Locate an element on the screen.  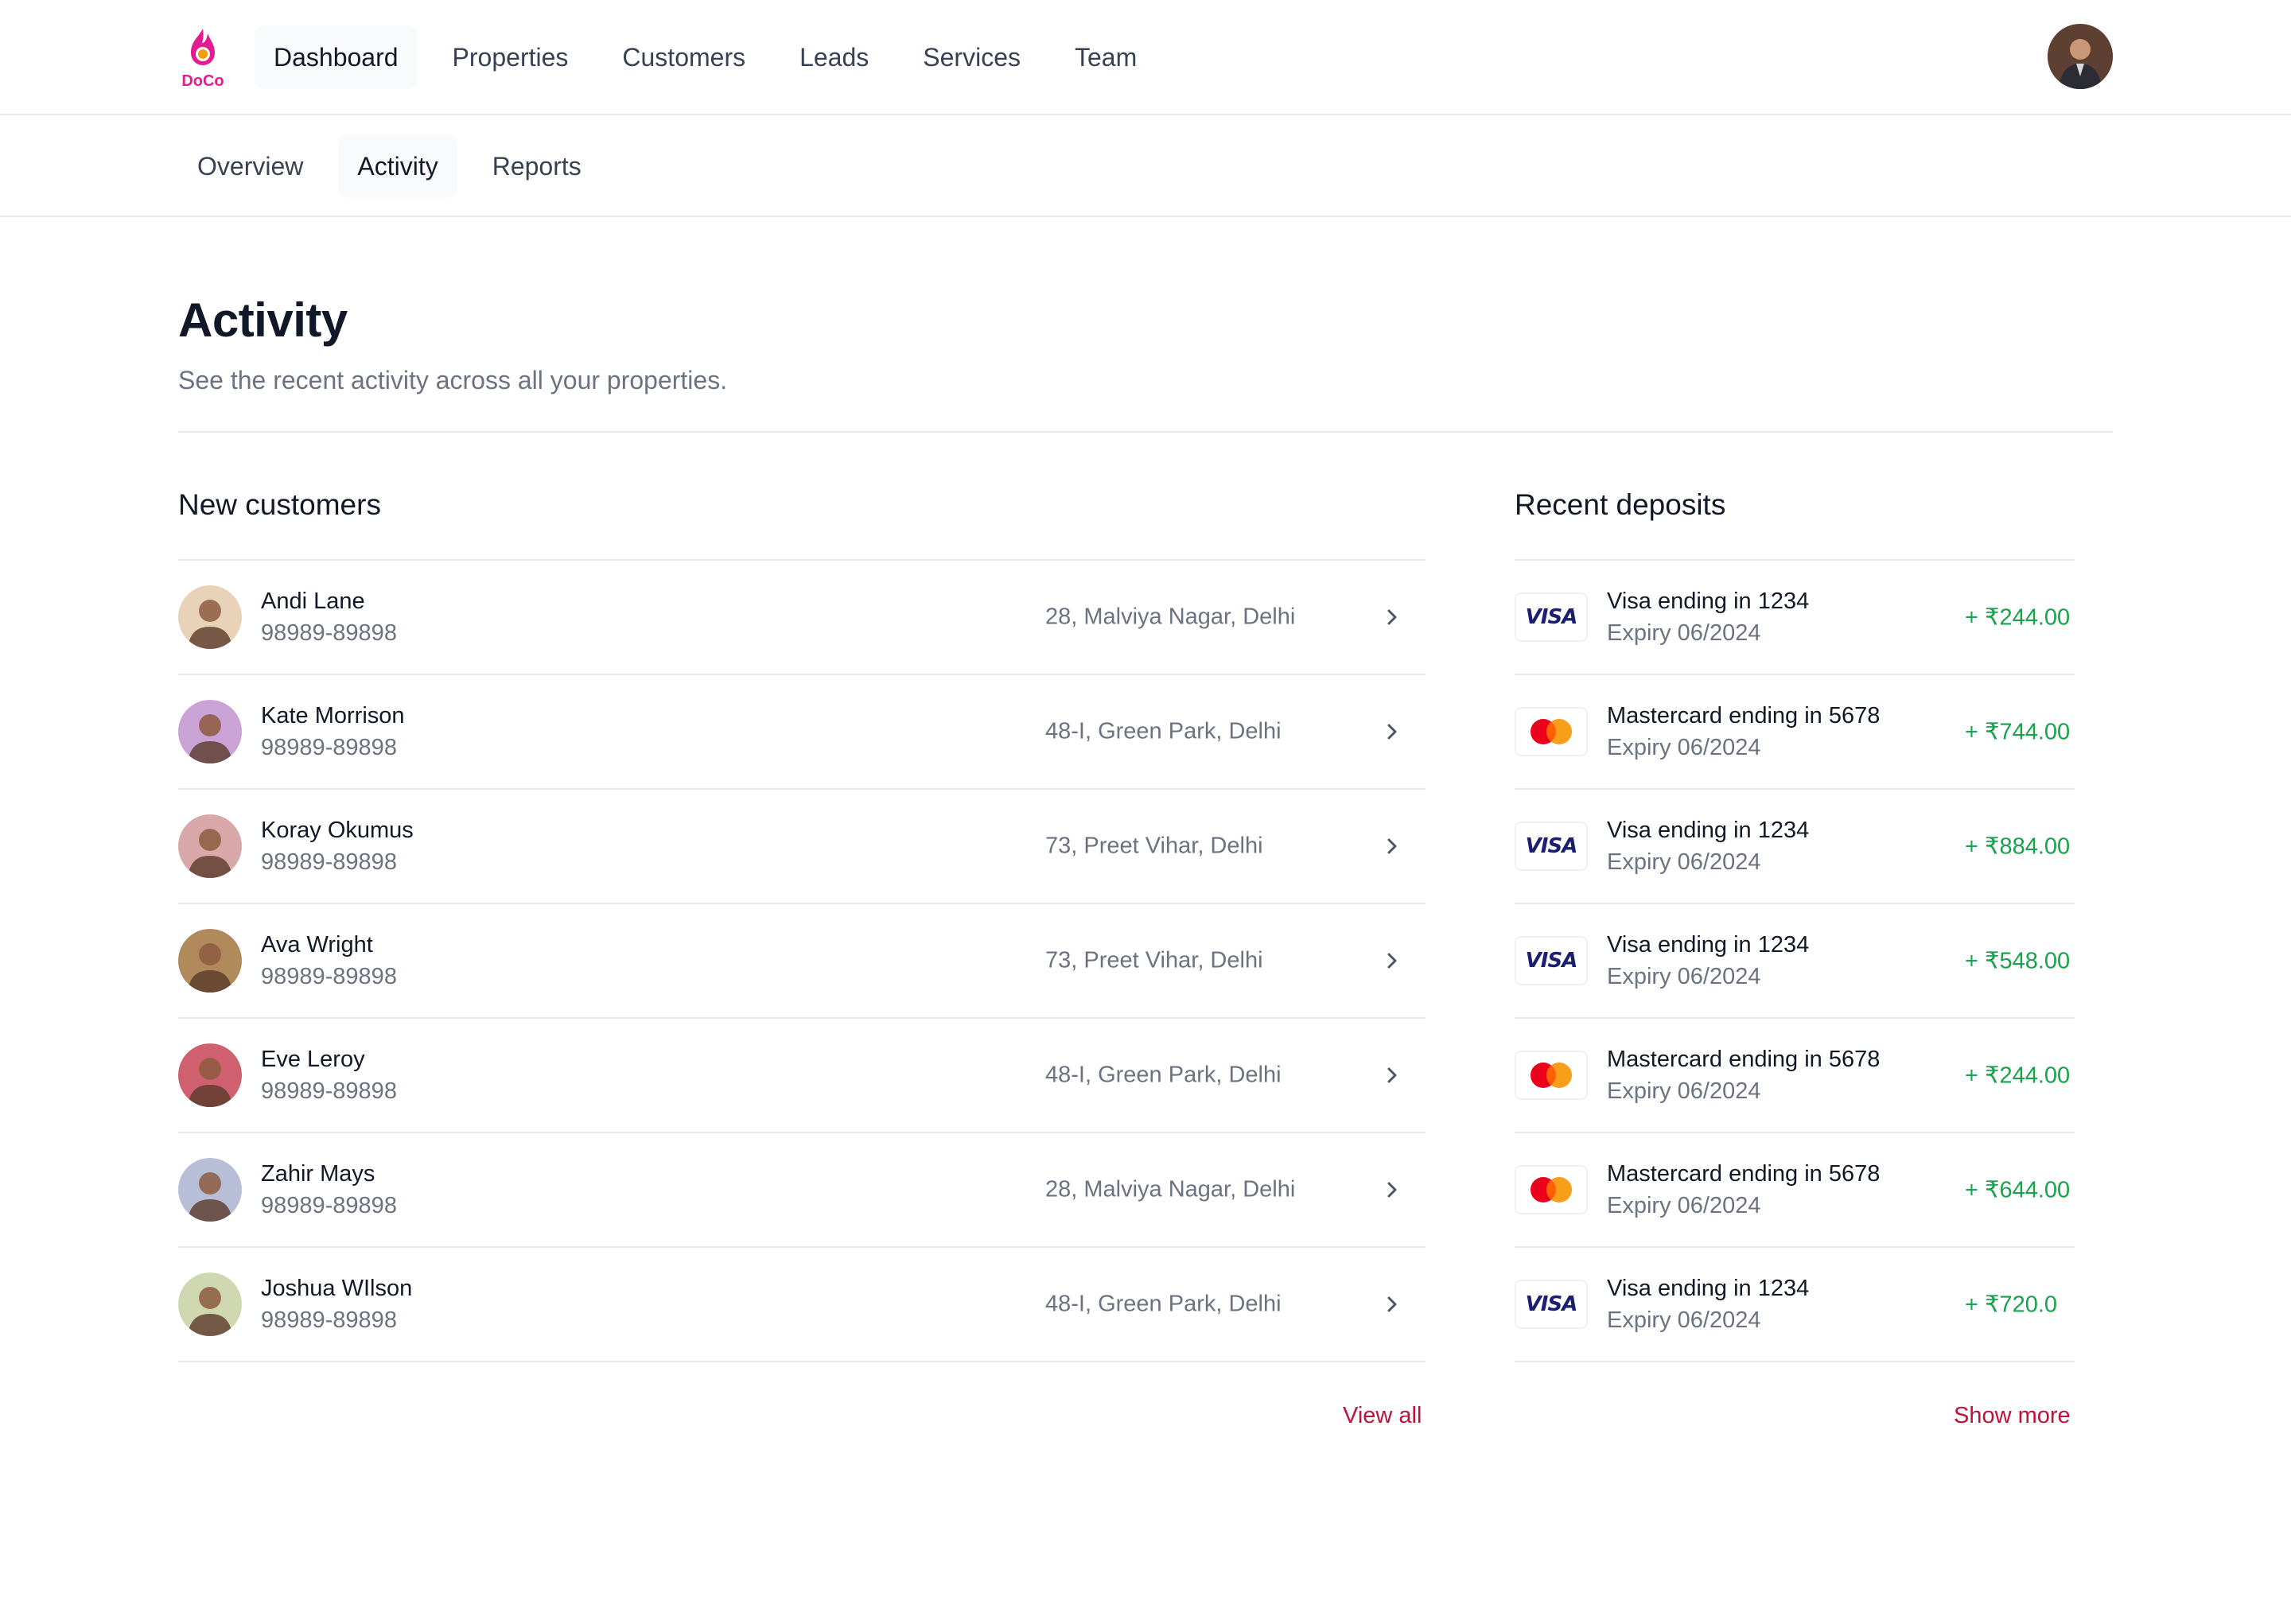
show-more-link: Show more is located at coordinates (2012, 1415).